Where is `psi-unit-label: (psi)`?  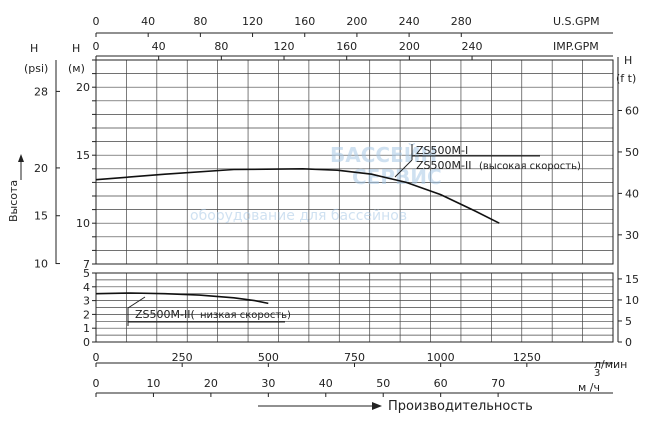 psi-unit-label: (psi) is located at coordinates (36, 68).